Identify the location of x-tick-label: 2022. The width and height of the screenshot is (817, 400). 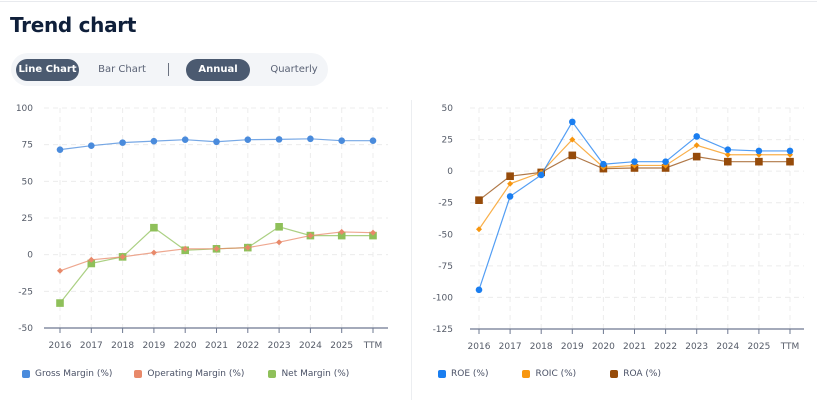
(665, 347).